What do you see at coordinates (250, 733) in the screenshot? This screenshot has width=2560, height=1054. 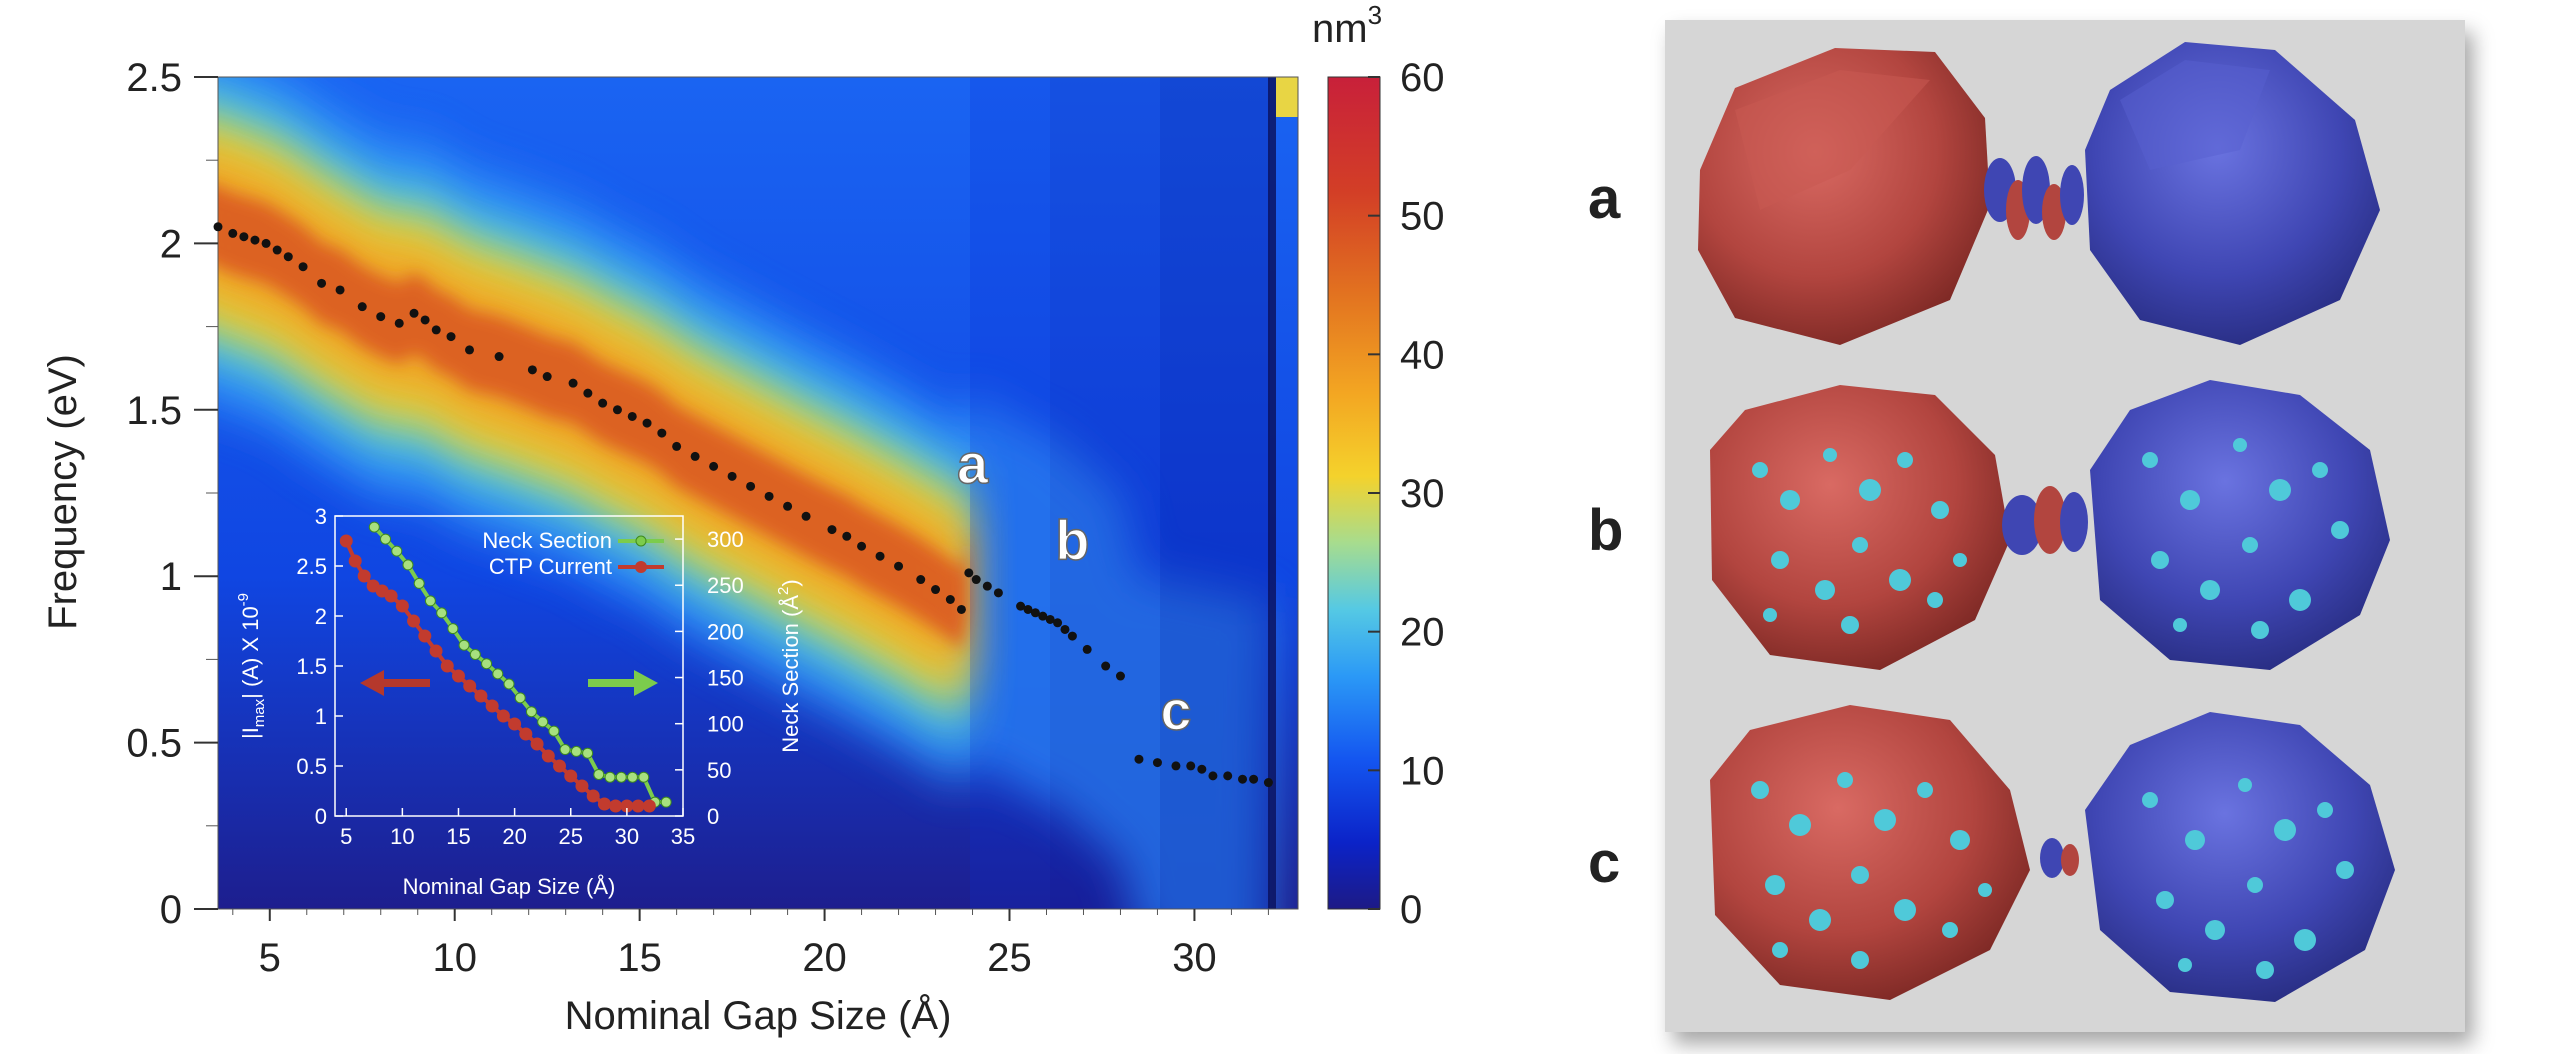 I see `inset-y-title-main: |I` at bounding box center [250, 733].